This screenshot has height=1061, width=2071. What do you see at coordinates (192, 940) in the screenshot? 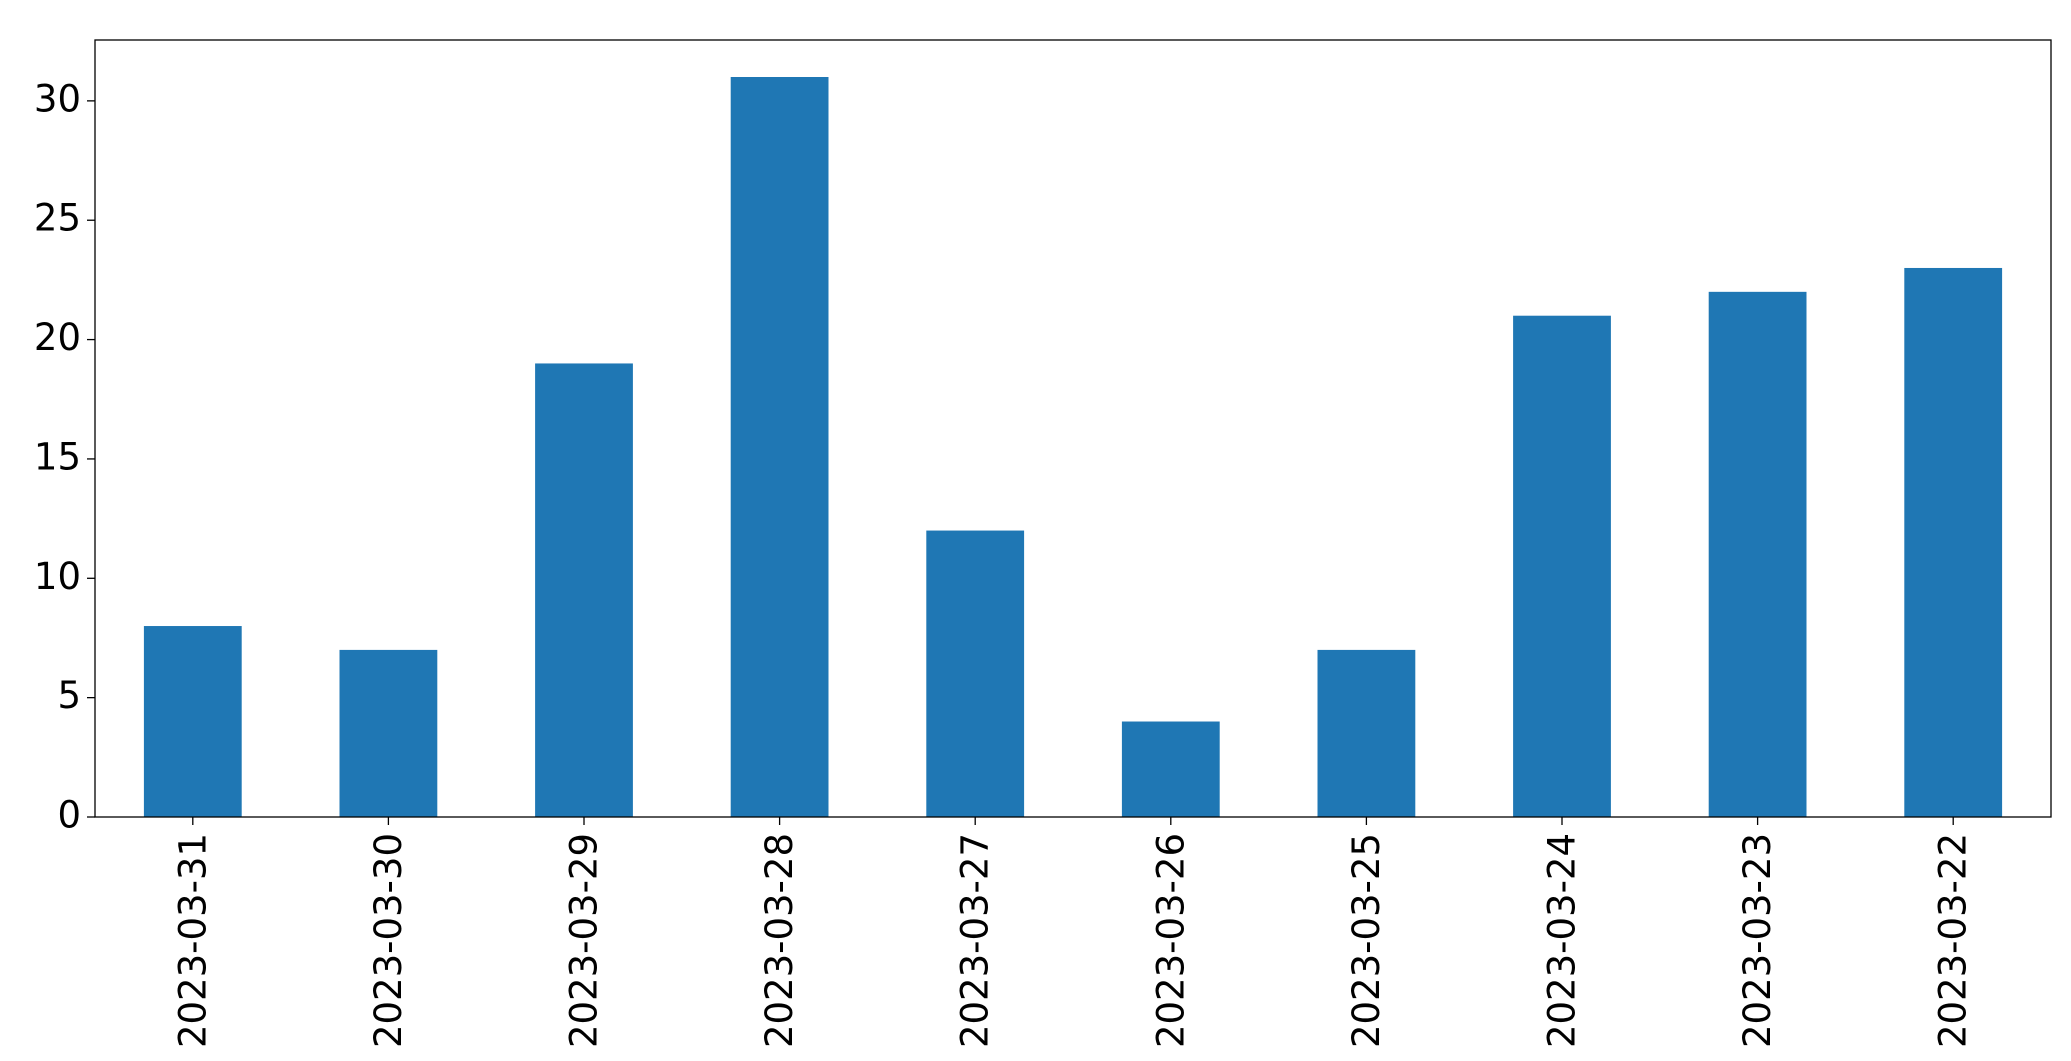
I see `x-tick-label: 2023-03-31` at bounding box center [192, 940].